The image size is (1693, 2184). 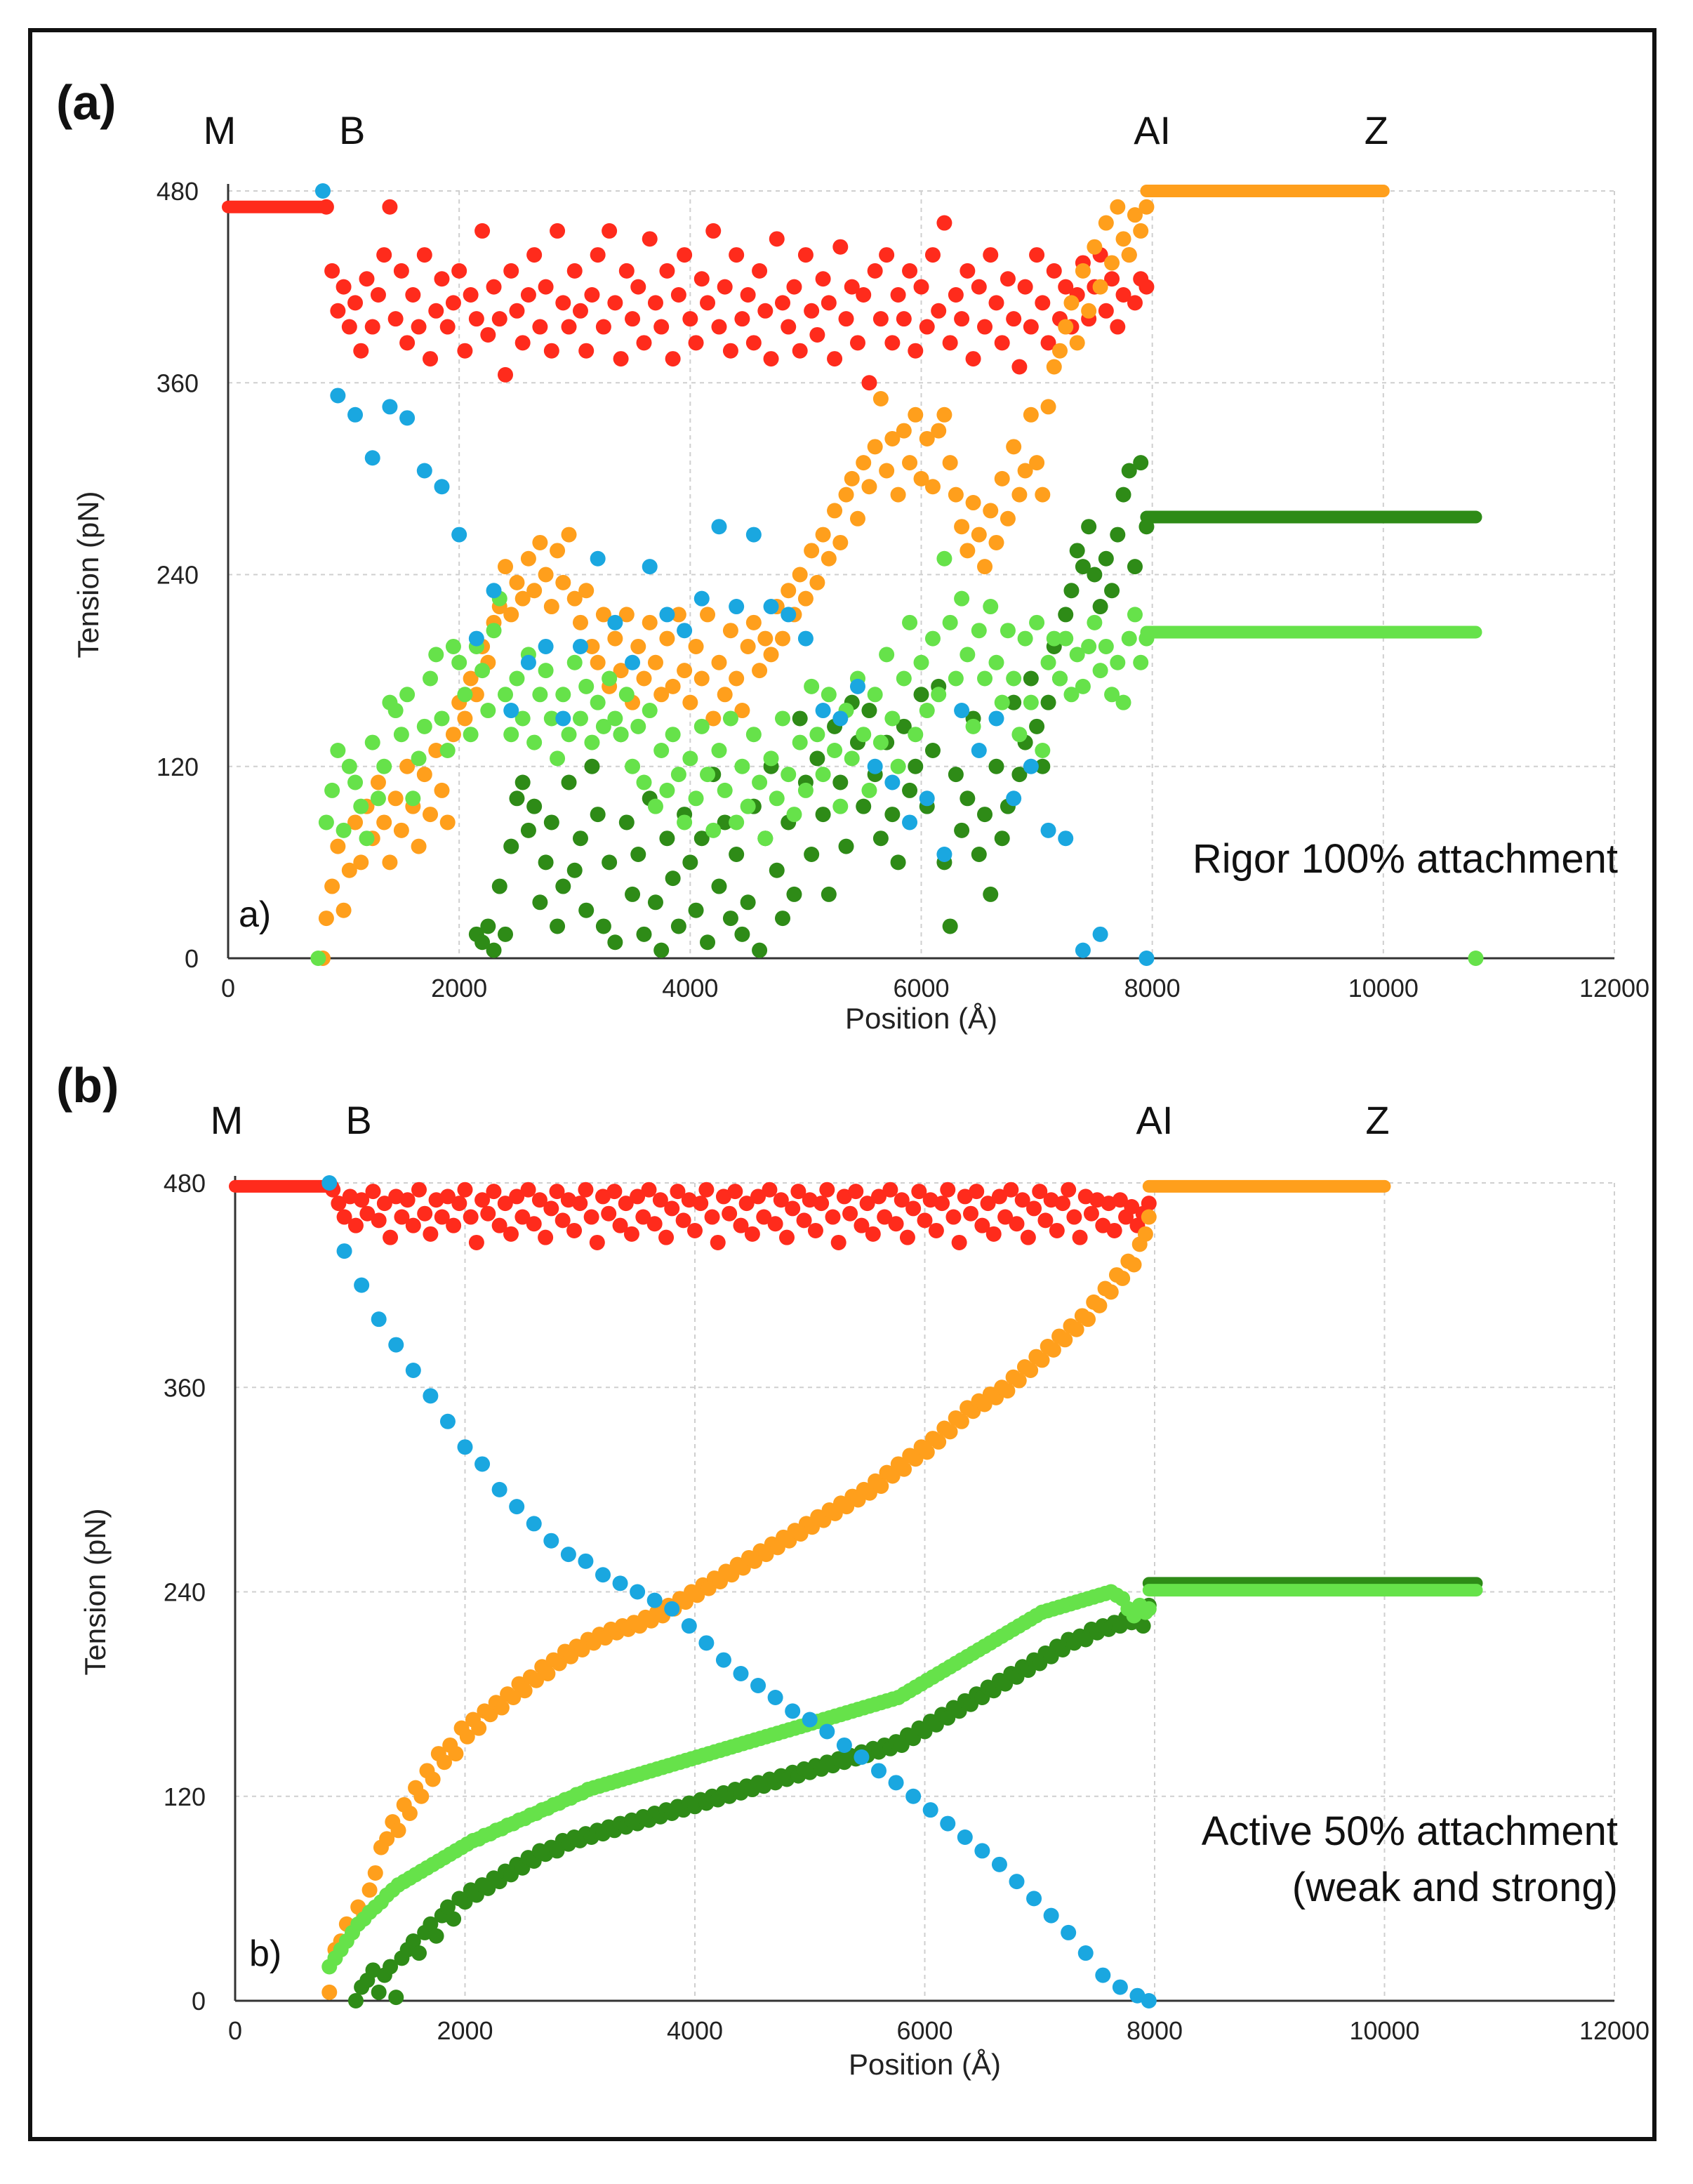 What do you see at coordinates (265, 1953) in the screenshot?
I see `panel-sub-label: b)` at bounding box center [265, 1953].